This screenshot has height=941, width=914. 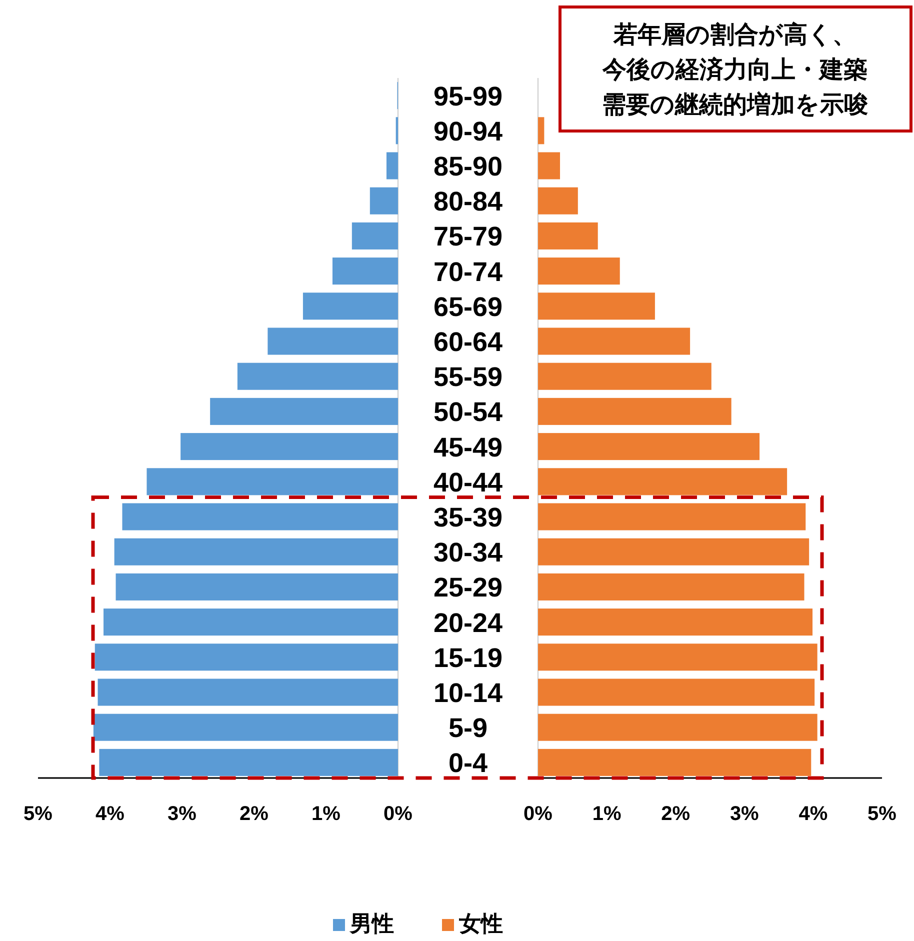 What do you see at coordinates (468, 201) in the screenshot?
I see `y-tick-label: 80-84` at bounding box center [468, 201].